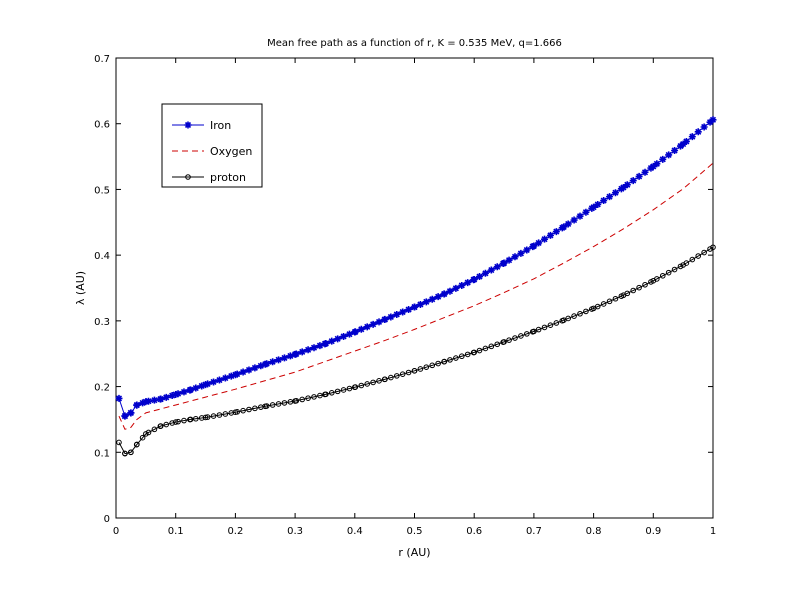 The width and height of the screenshot is (794, 595). I want to click on x-tick-label: 0.5, so click(415, 531).